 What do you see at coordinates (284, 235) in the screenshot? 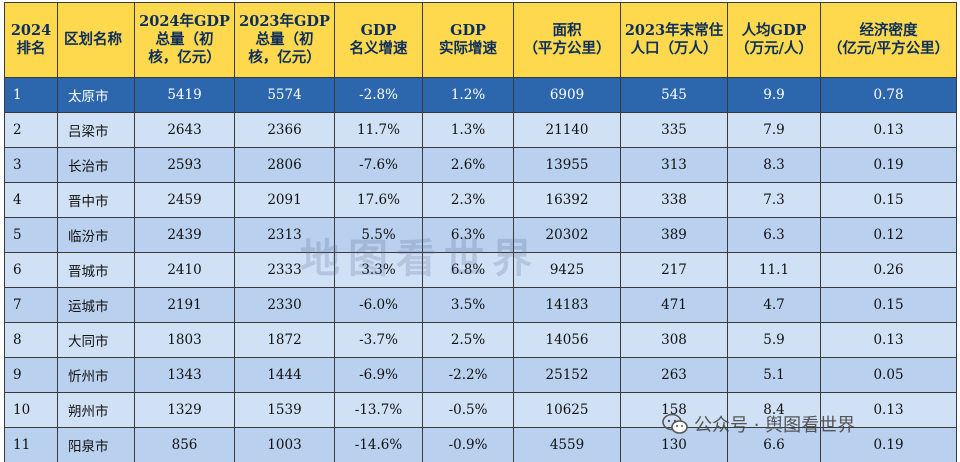
I see `value-cell: 2313` at bounding box center [284, 235].